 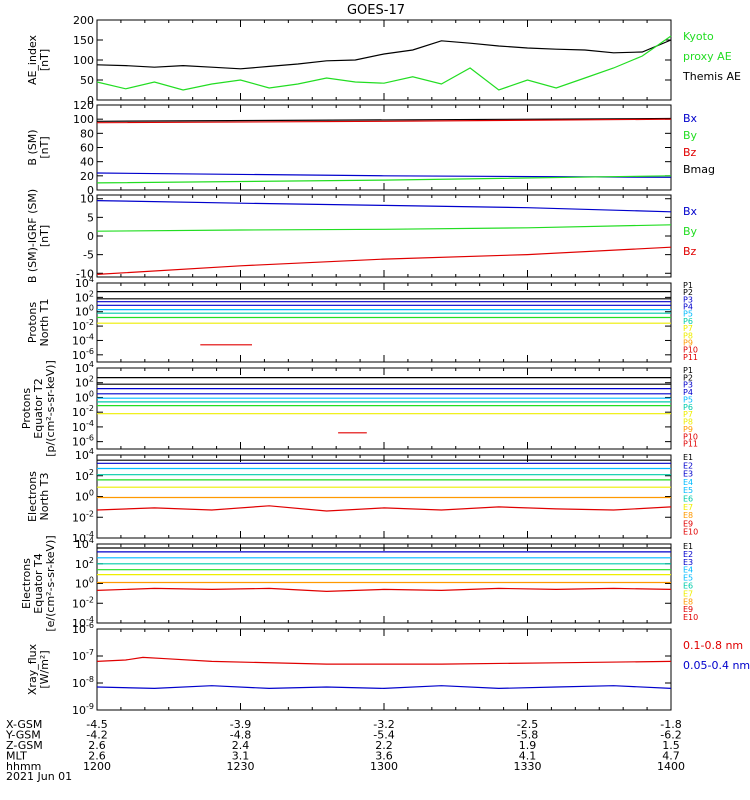 What do you see at coordinates (527, 724) in the screenshot?
I see `ephem-value: -2.5` at bounding box center [527, 724].